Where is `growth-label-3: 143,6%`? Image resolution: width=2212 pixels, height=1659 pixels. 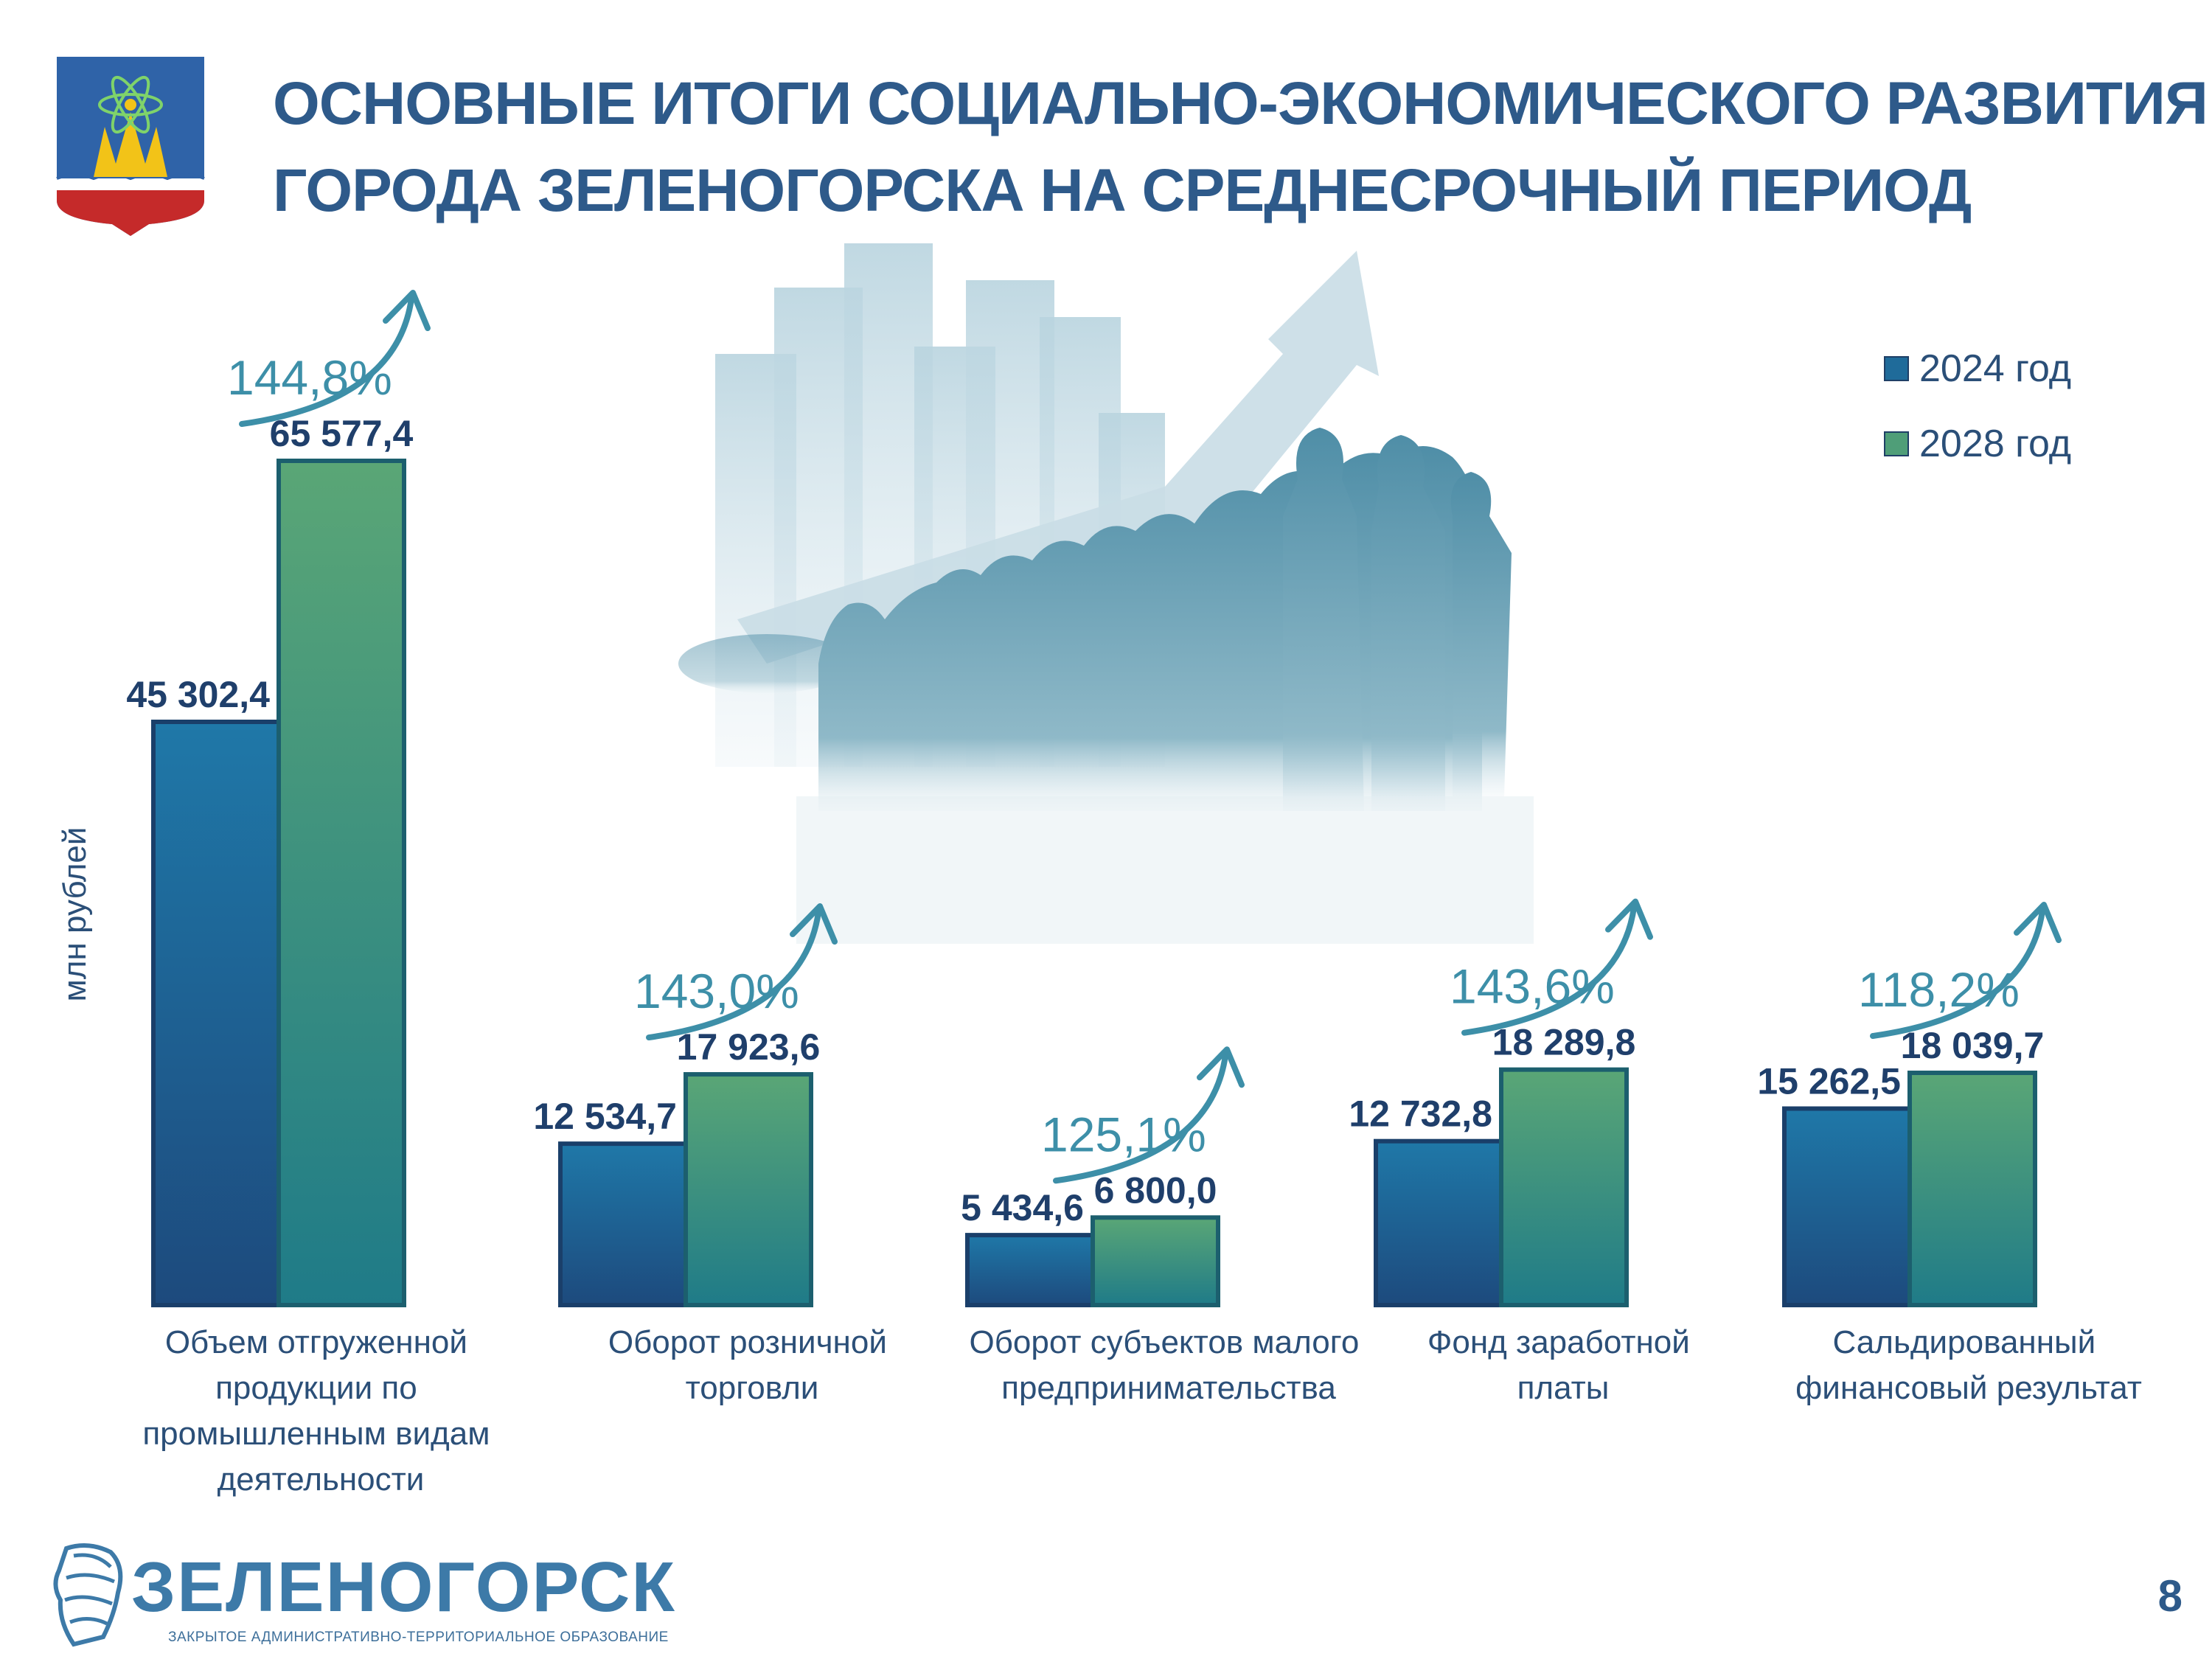 growth-label-3: 143,6% is located at coordinates (1532, 986).